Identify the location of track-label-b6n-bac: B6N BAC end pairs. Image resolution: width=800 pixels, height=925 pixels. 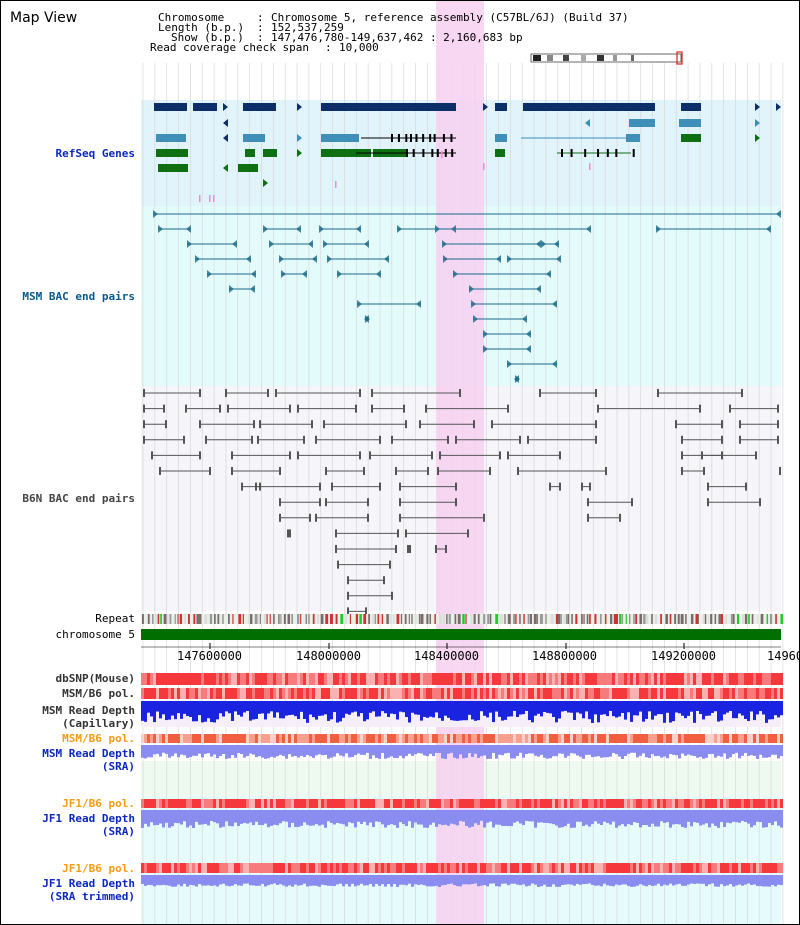
(78, 498).